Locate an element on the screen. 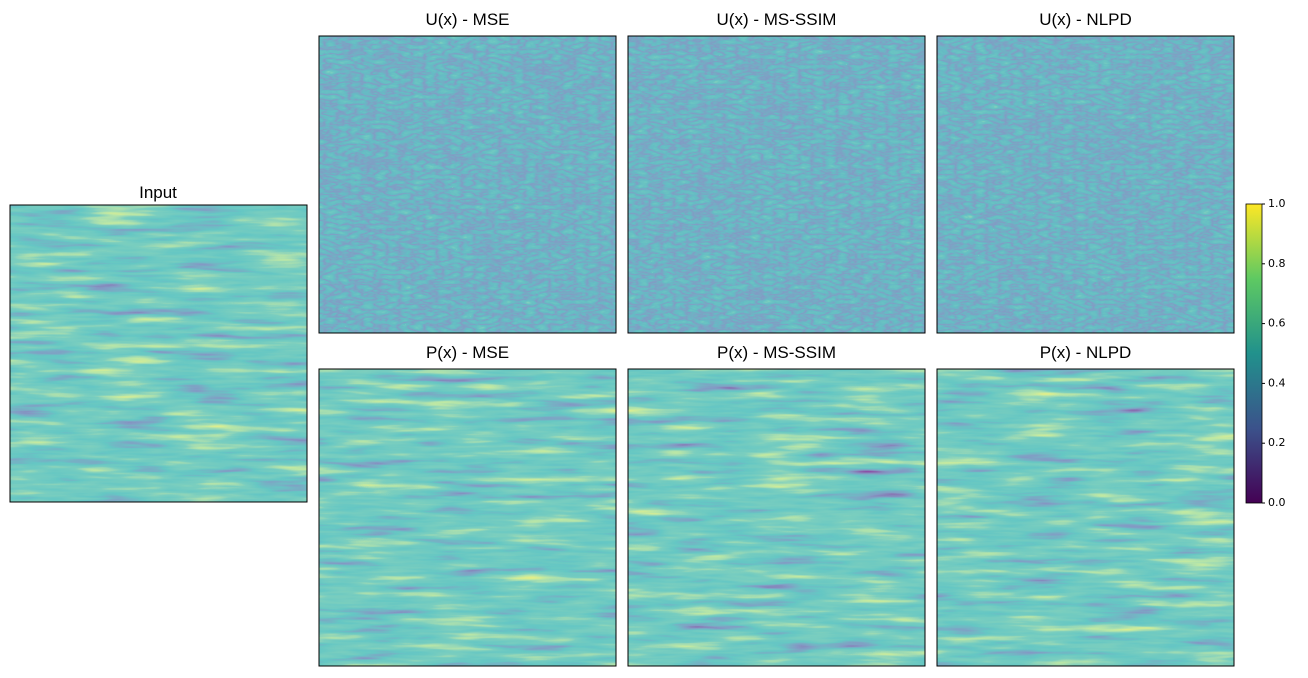  colorbar-tick-label: 0.0 is located at coordinates (1277, 502).